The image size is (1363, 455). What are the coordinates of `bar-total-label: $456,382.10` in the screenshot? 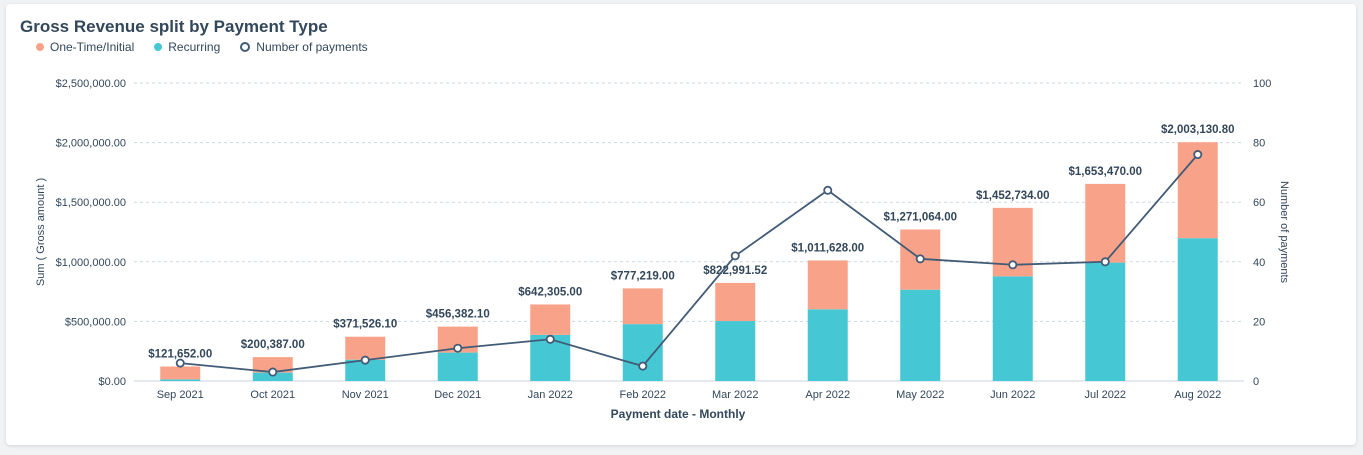 It's located at (458, 315).